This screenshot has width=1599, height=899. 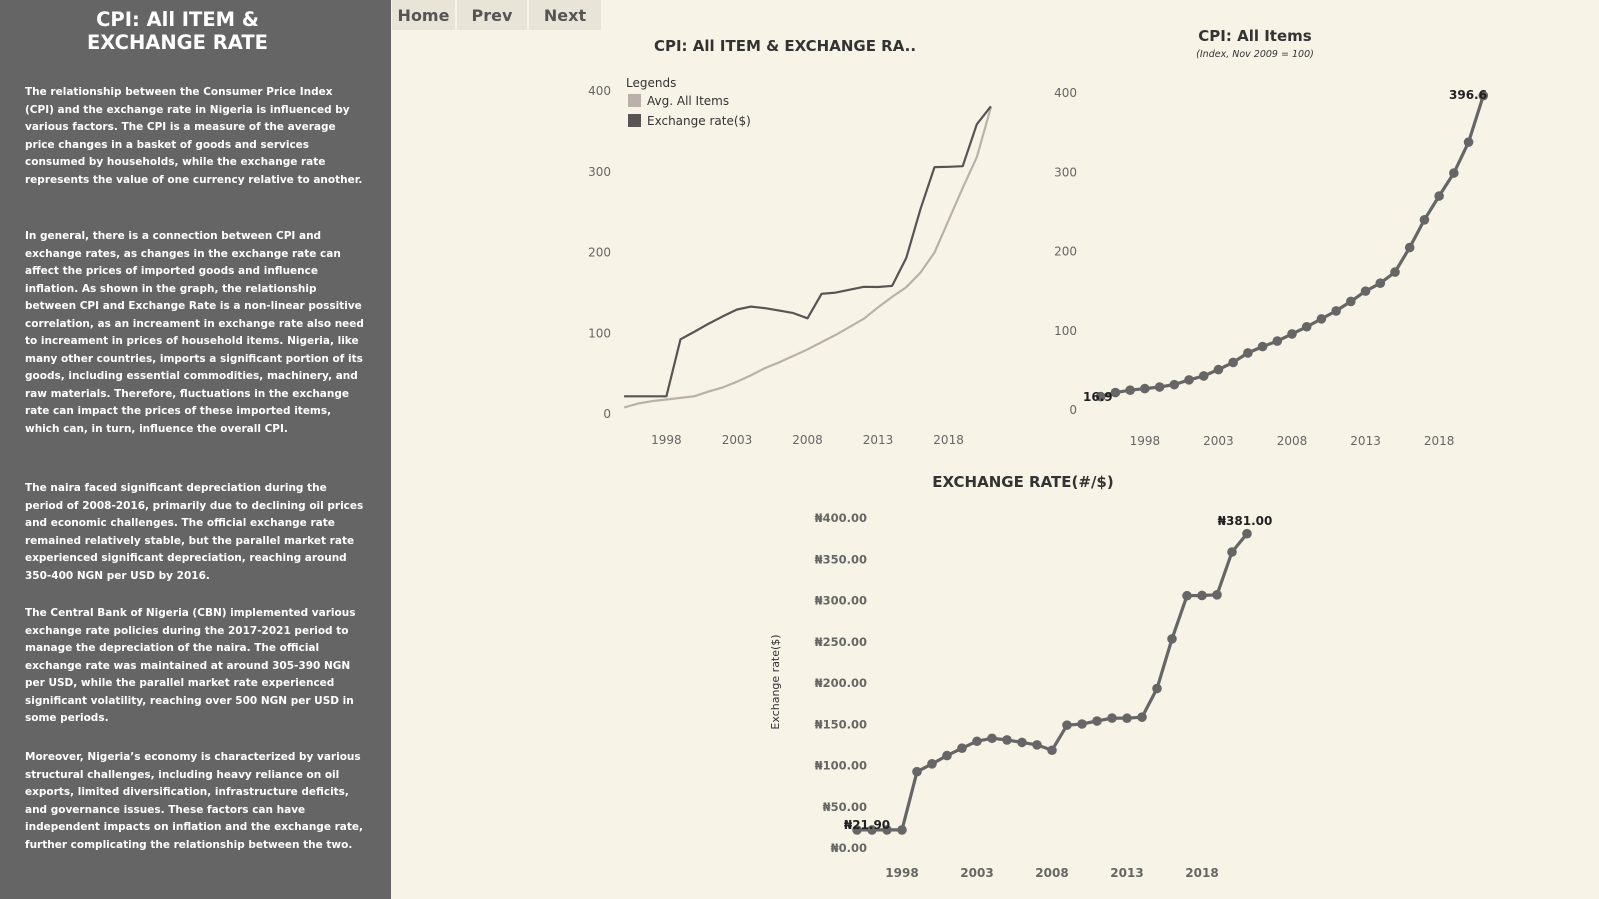 What do you see at coordinates (1245, 521) in the screenshot?
I see `exchange-last-value-label: ₦381.00` at bounding box center [1245, 521].